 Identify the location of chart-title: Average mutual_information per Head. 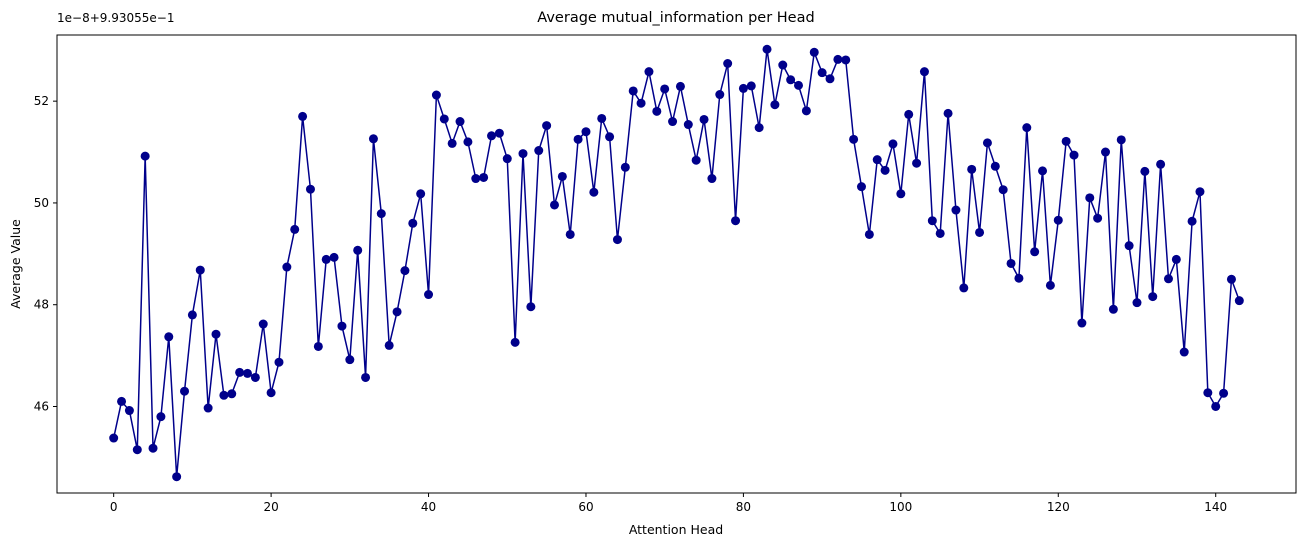
(675, 18).